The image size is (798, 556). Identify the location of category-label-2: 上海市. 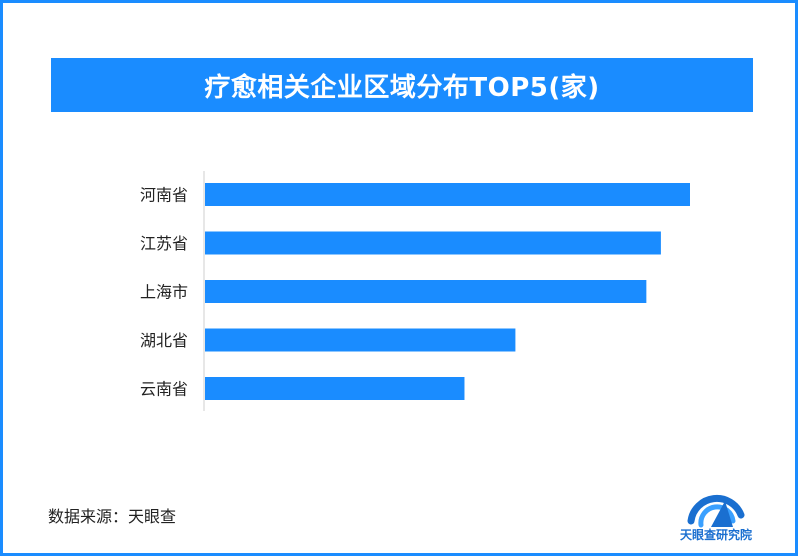
(164, 292).